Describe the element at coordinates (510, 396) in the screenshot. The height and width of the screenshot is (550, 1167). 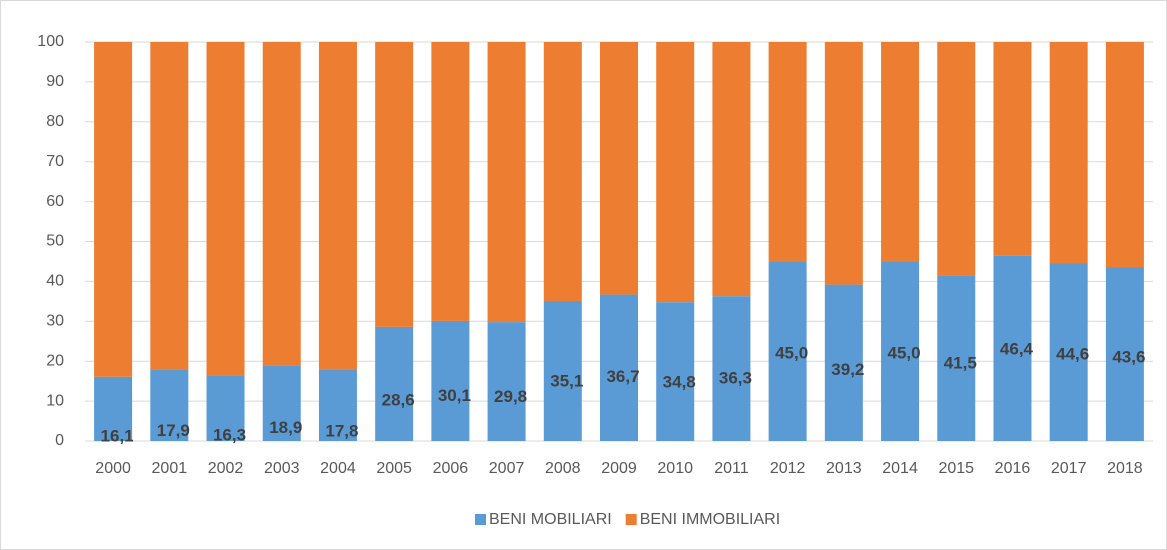
I see `data-label: 29,8` at that location.